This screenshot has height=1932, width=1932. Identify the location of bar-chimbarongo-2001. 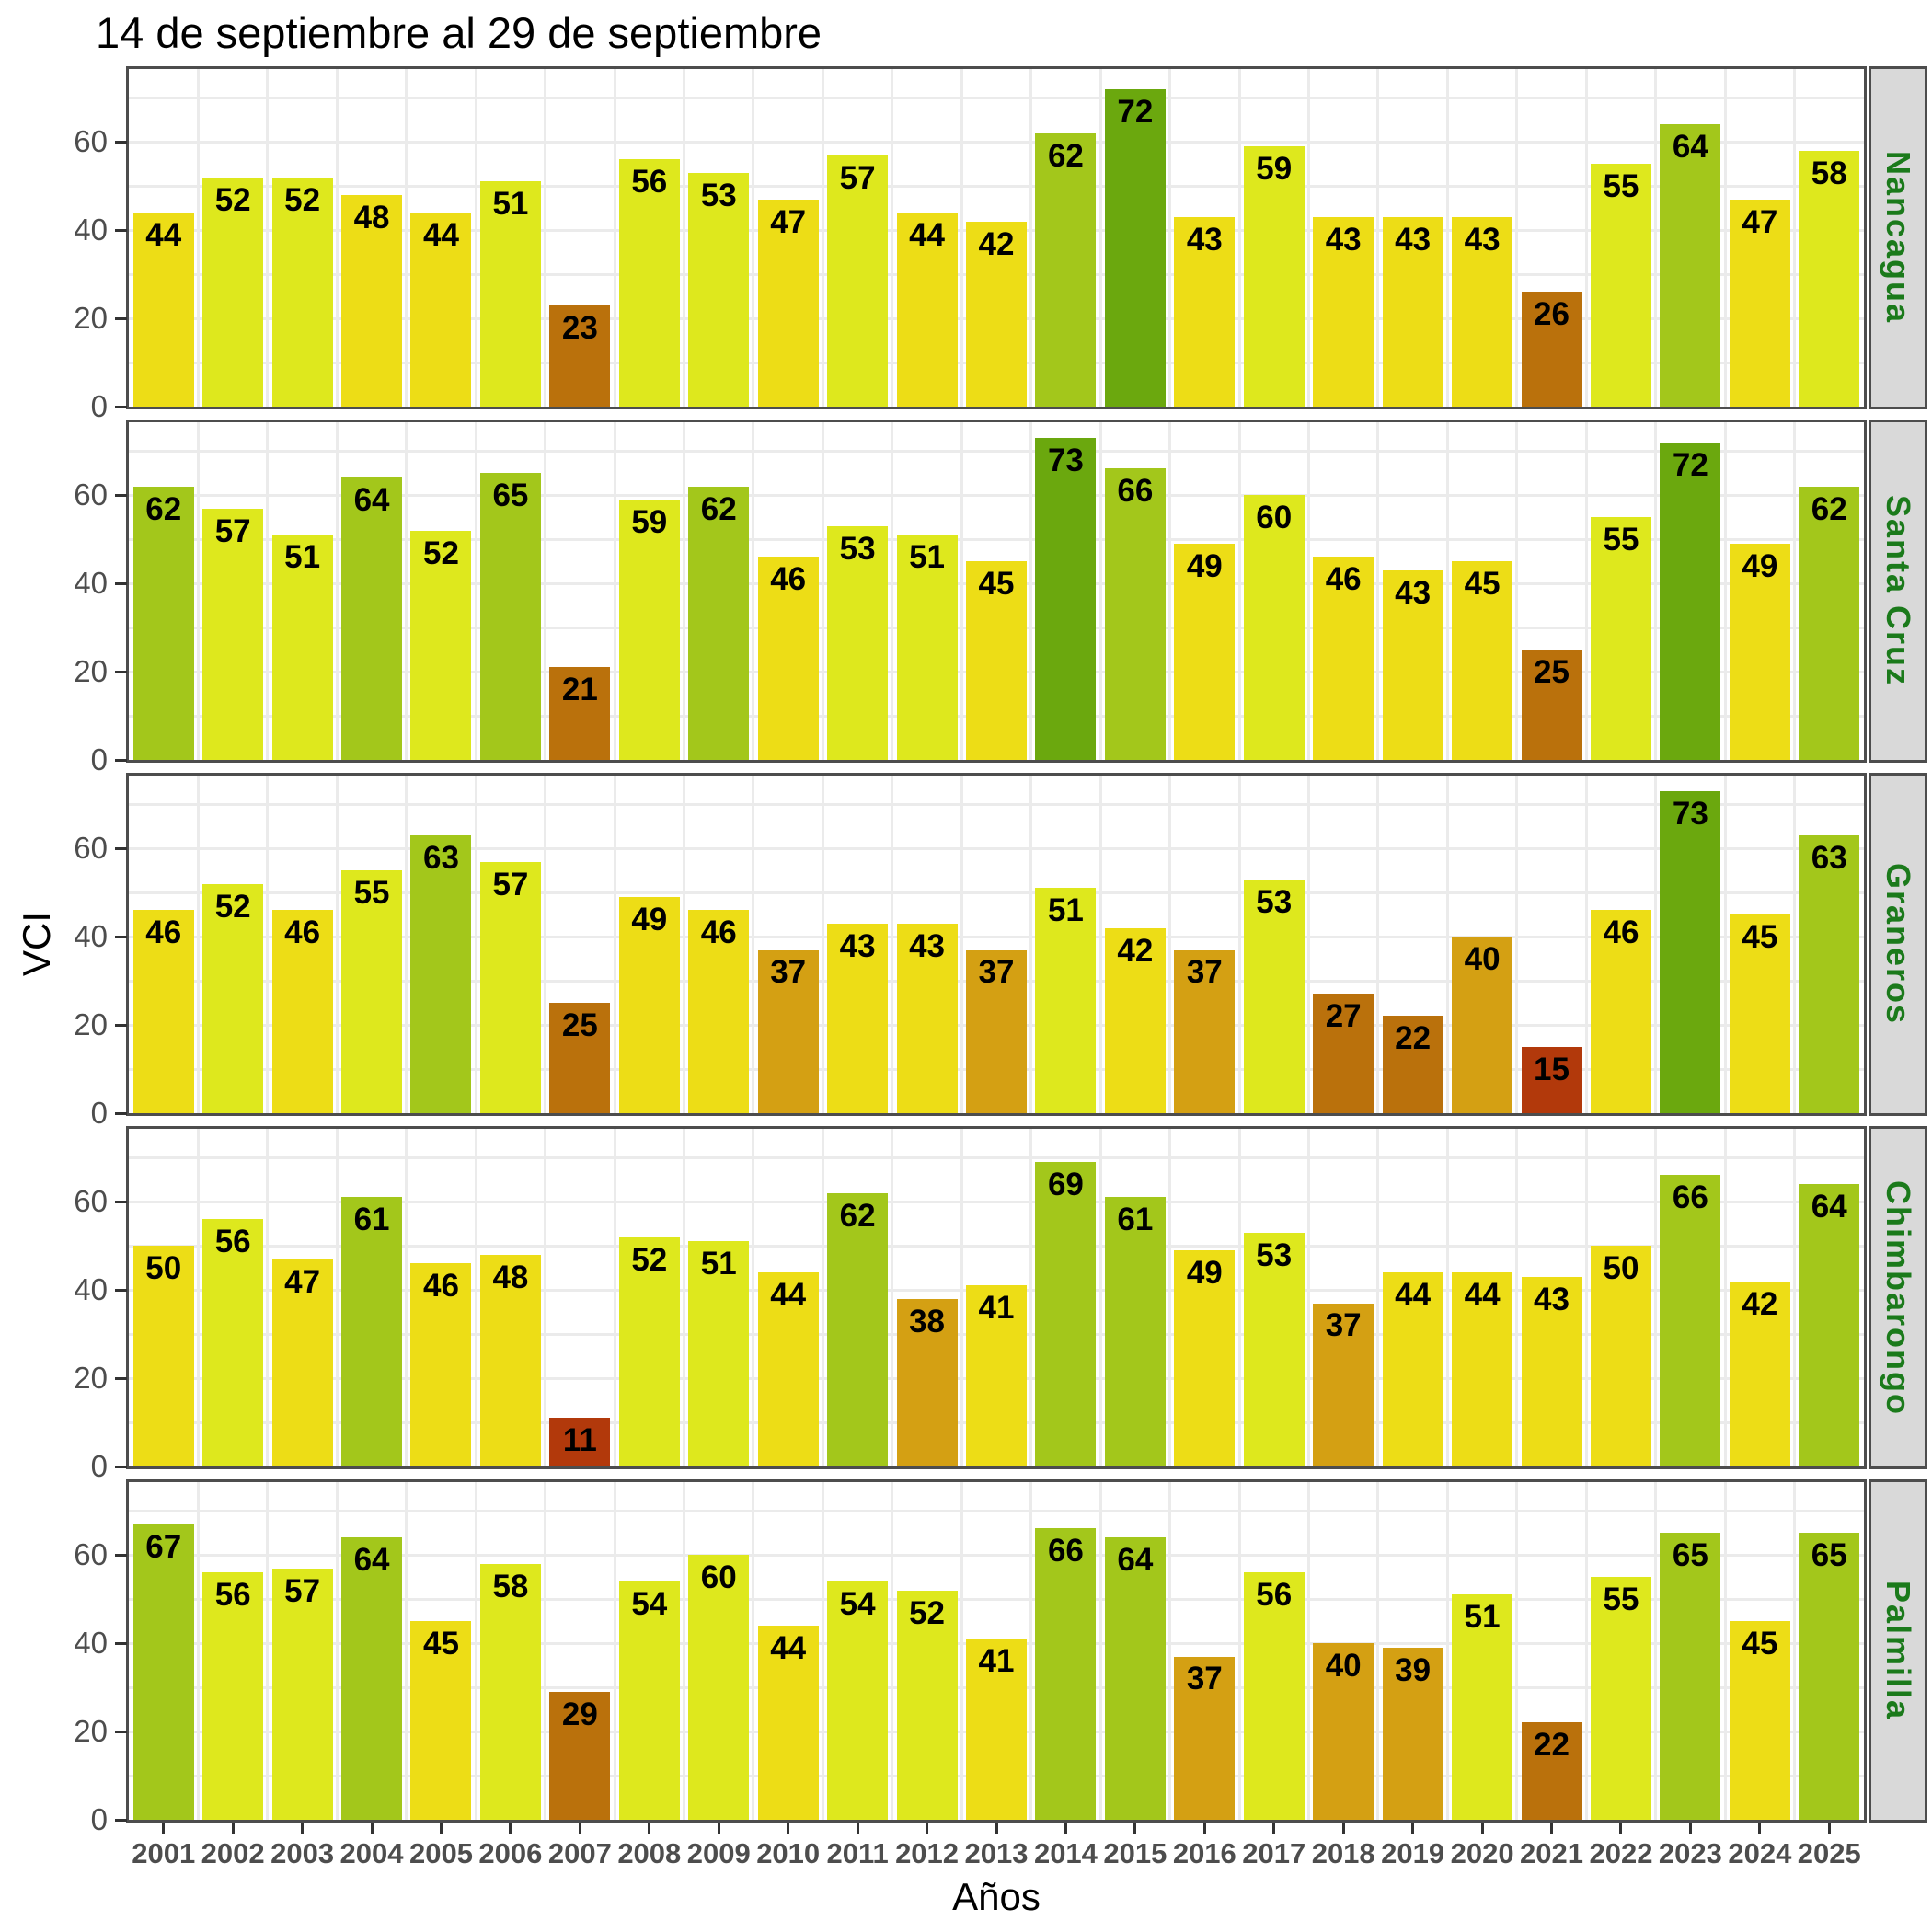
(163, 1356).